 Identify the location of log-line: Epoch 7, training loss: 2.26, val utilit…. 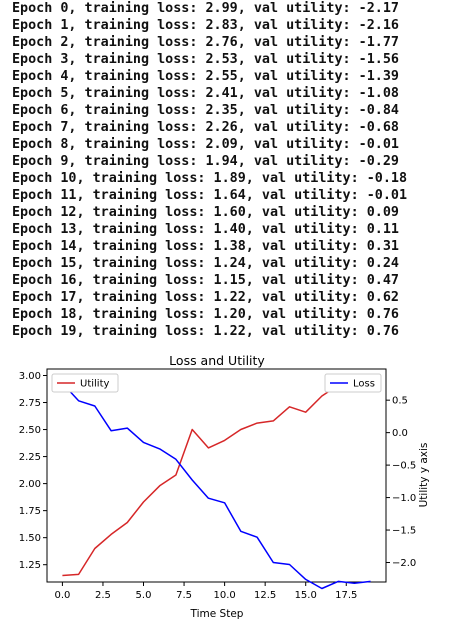
(205, 127).